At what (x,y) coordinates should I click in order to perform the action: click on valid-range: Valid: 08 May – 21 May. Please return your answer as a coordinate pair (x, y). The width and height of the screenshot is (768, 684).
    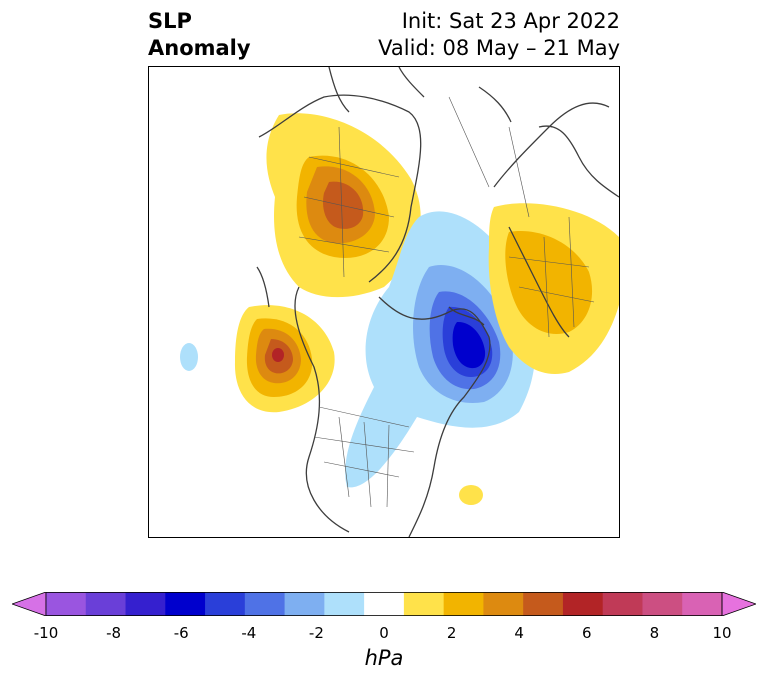
    Looking at the image, I should click on (499, 48).